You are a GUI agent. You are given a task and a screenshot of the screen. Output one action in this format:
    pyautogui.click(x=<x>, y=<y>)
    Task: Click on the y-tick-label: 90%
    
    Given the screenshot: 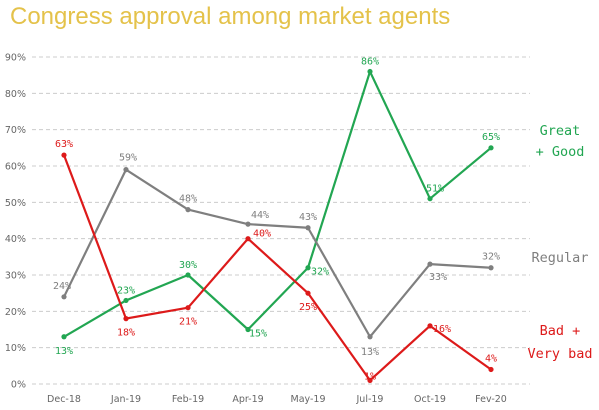 What is the action you would take?
    pyautogui.click(x=15, y=58)
    